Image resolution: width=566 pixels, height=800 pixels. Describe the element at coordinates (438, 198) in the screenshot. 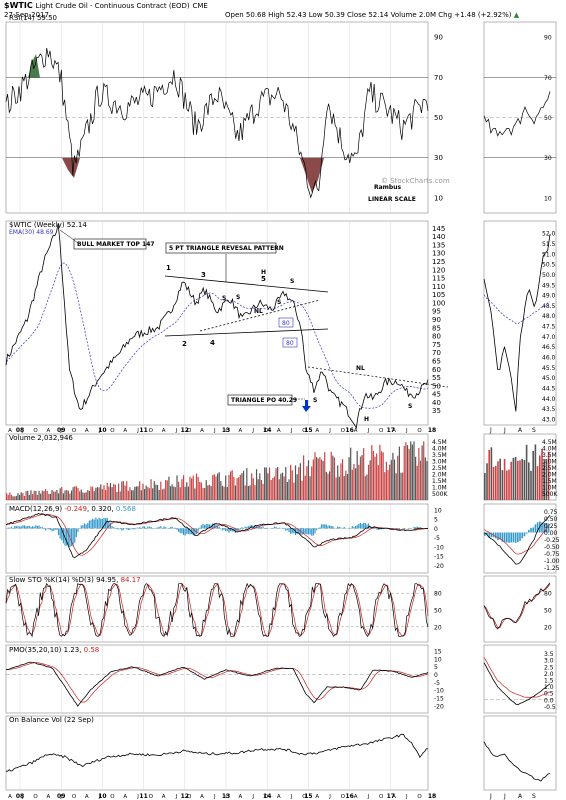

I see `rsi-axis-tick: 10` at that location.